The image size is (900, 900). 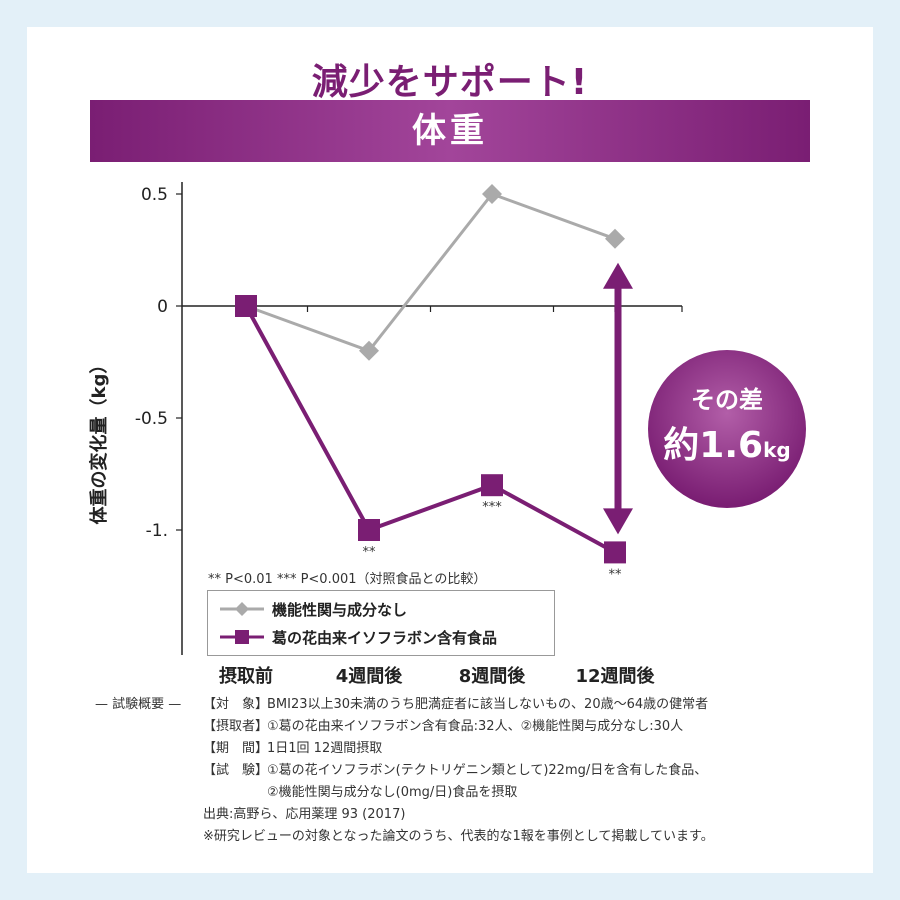 What do you see at coordinates (246, 676) in the screenshot?
I see `x-category-label: 摂取前` at bounding box center [246, 676].